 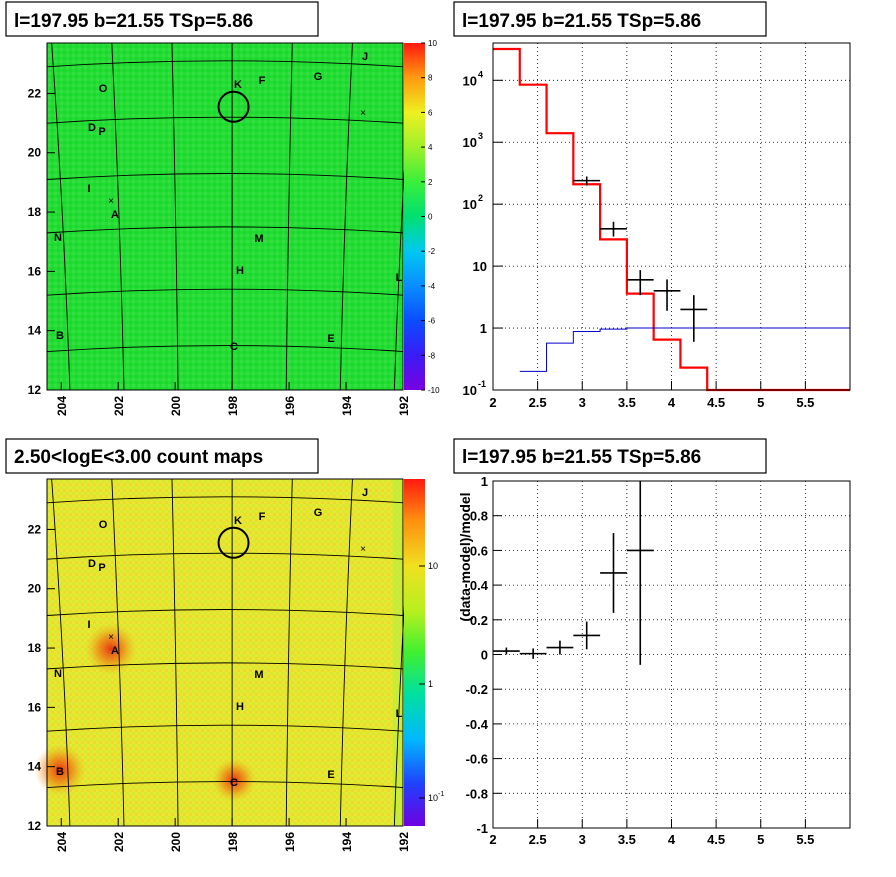 What do you see at coordinates (234, 783) in the screenshot?
I see `count-map-source-label: C` at bounding box center [234, 783].